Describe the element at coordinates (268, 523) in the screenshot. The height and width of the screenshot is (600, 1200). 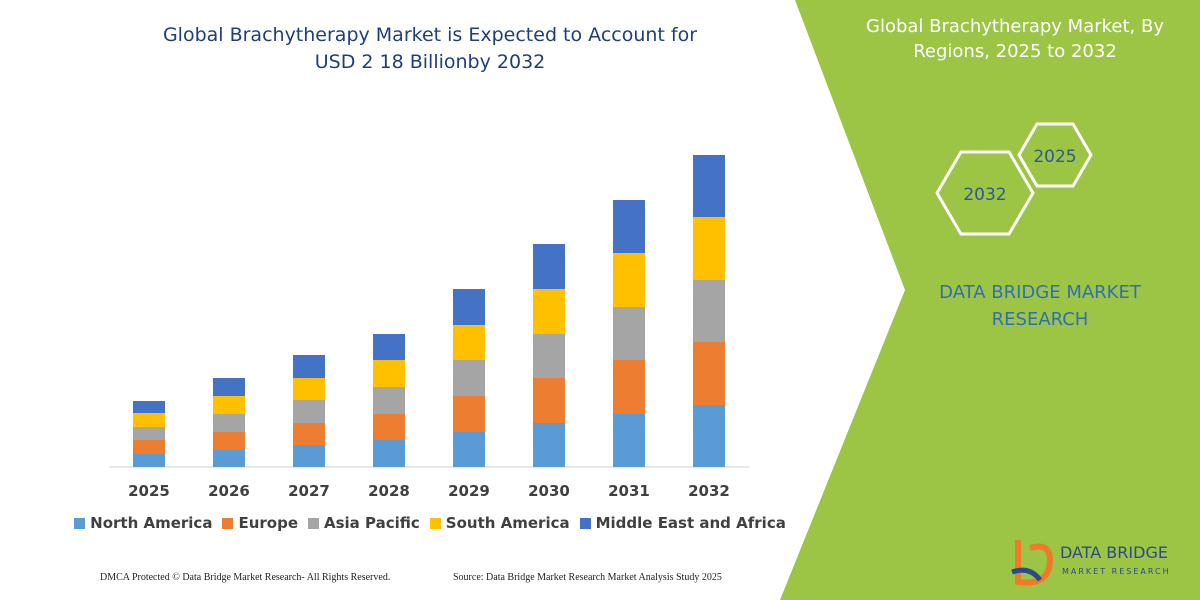
I see `legend-label: Europe` at that location.